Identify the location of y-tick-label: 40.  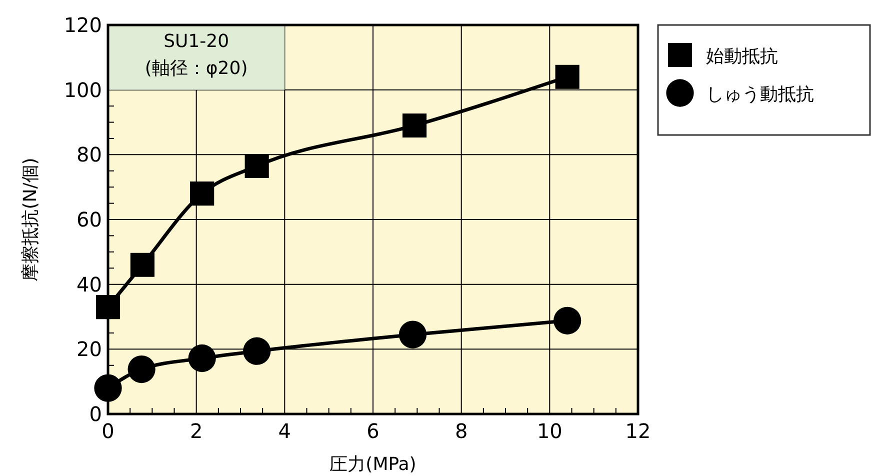
(89, 284).